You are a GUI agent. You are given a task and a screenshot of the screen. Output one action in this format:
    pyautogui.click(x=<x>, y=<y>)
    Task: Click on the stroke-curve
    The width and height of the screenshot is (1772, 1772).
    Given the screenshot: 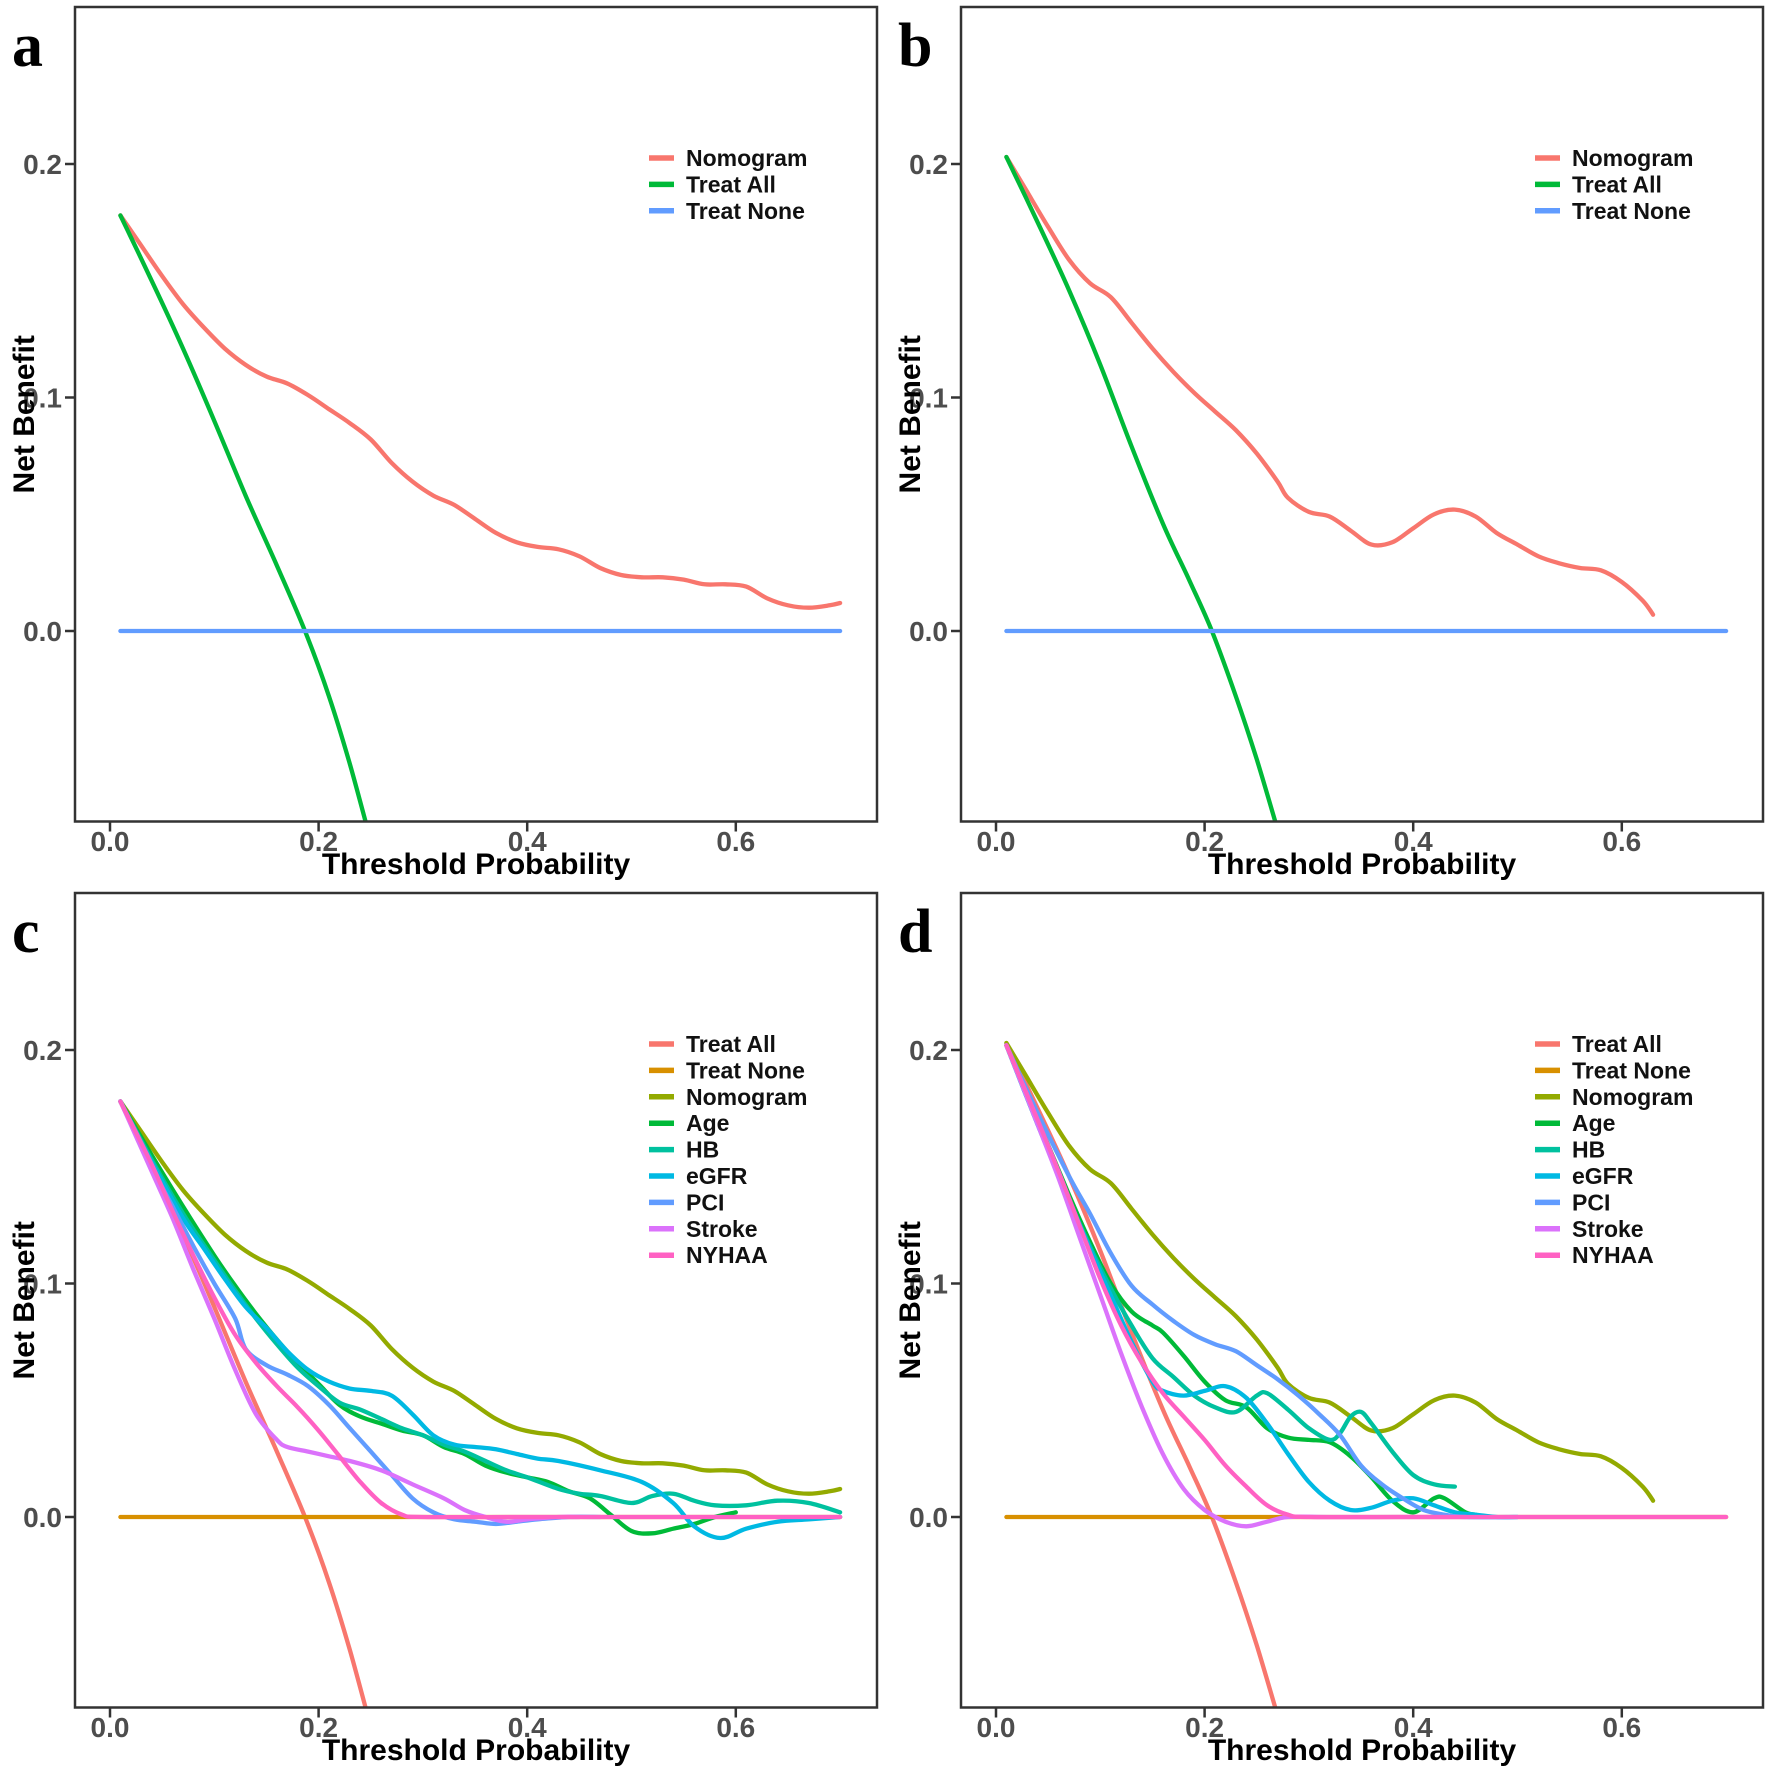 What is the action you would take?
    pyautogui.click(x=350, y=1311)
    